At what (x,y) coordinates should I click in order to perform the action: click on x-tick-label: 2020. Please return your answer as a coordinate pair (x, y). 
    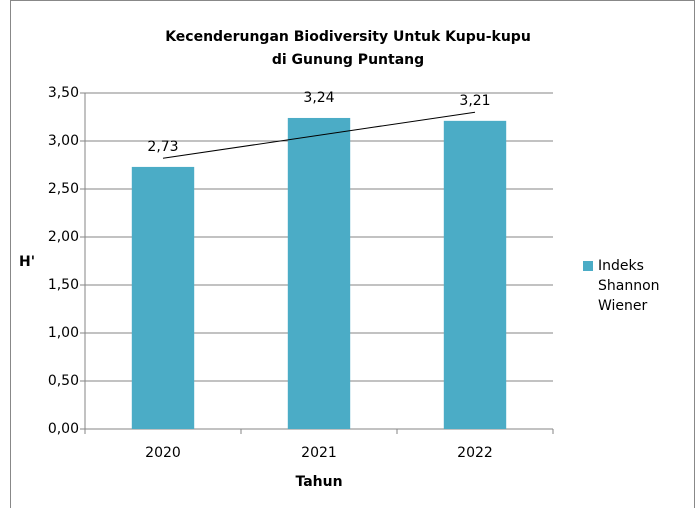
    Looking at the image, I should click on (163, 453).